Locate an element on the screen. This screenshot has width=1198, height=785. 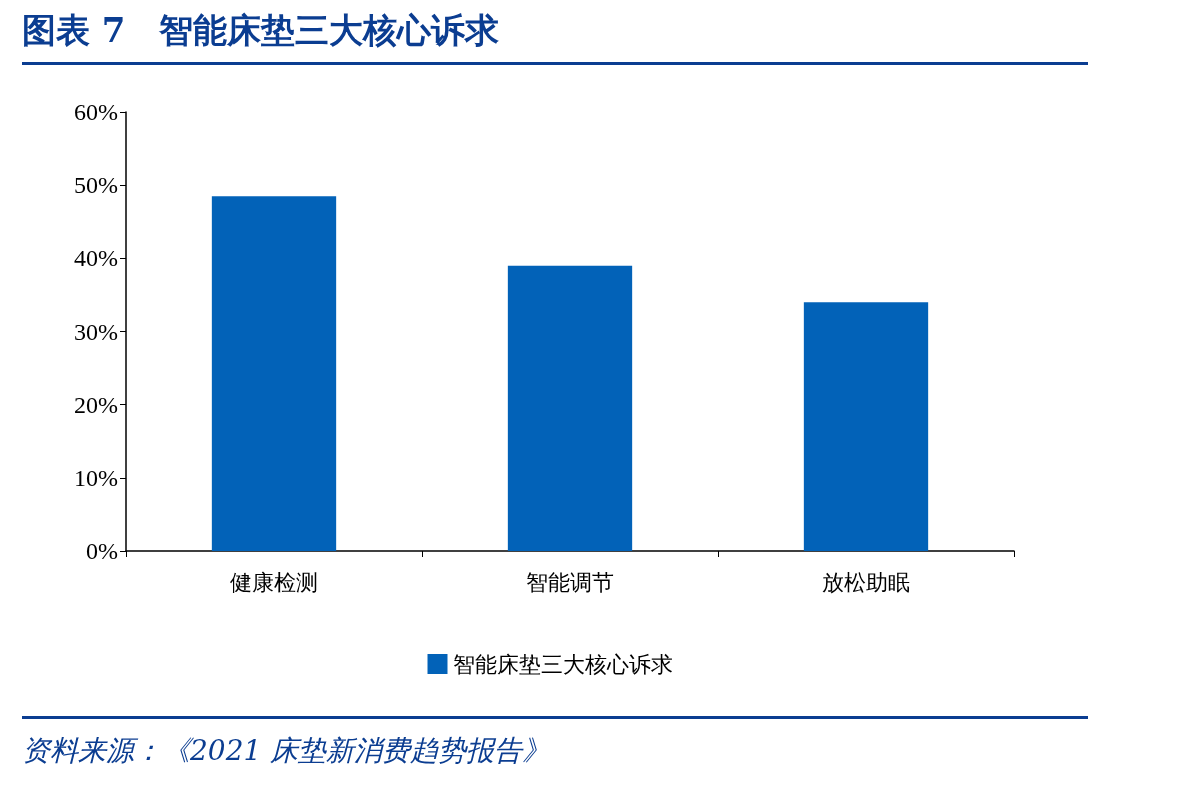
y-tick-label: 40% is located at coordinates (96, 258).